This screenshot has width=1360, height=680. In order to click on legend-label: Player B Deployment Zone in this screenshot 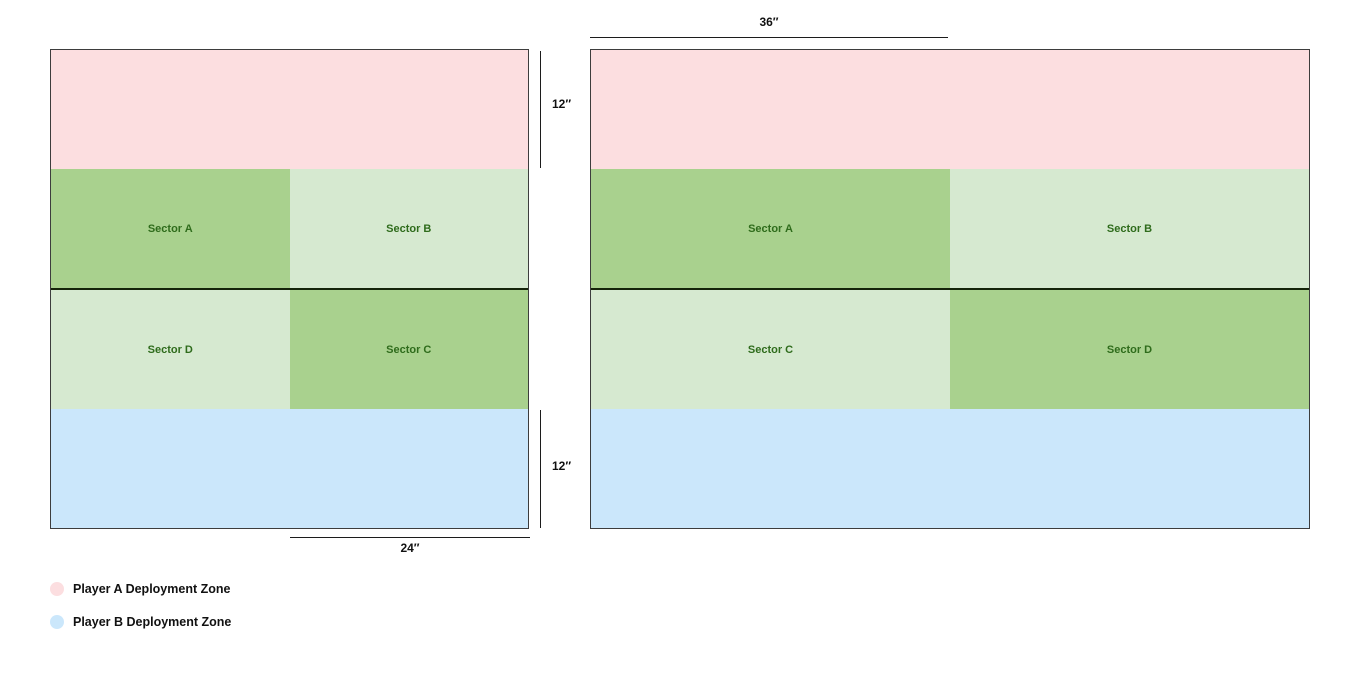, I will do `click(152, 622)`.